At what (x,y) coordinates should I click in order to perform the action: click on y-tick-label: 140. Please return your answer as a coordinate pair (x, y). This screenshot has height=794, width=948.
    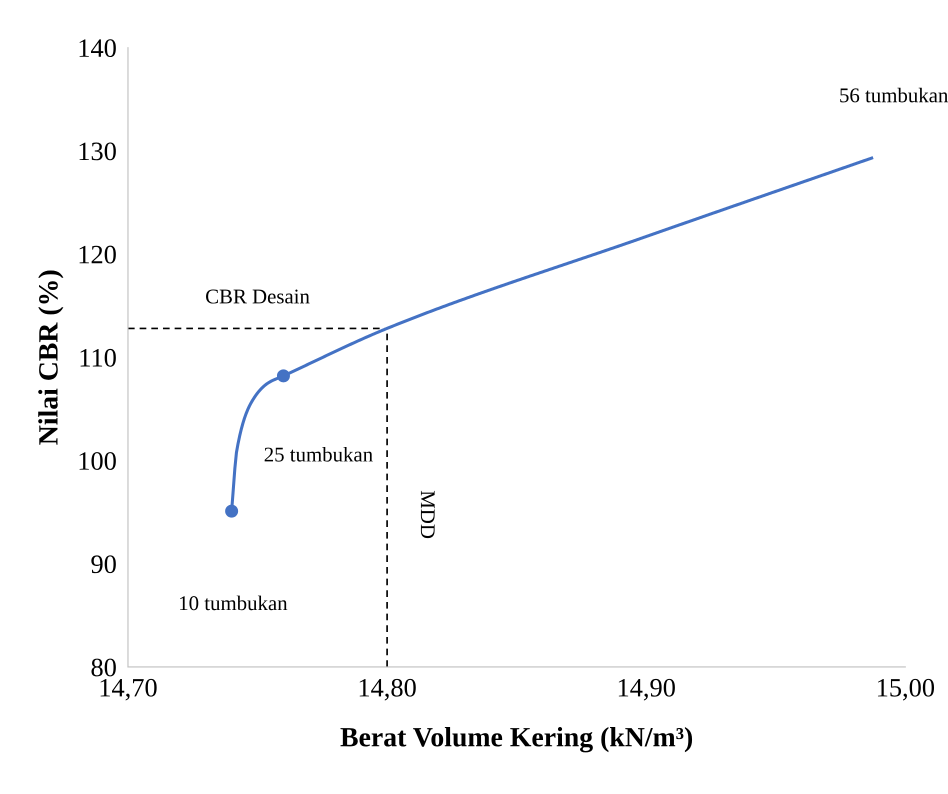
    Looking at the image, I should click on (98, 48).